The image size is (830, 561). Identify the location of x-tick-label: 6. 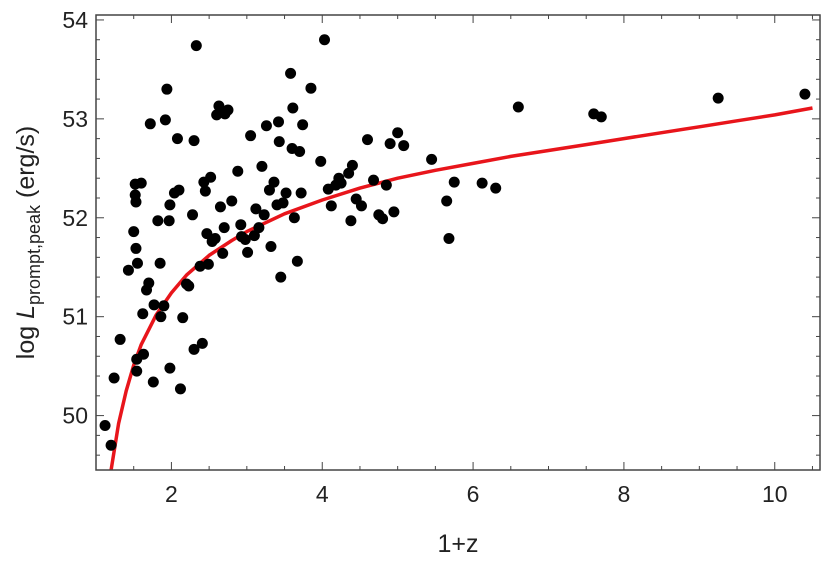
(473, 494).